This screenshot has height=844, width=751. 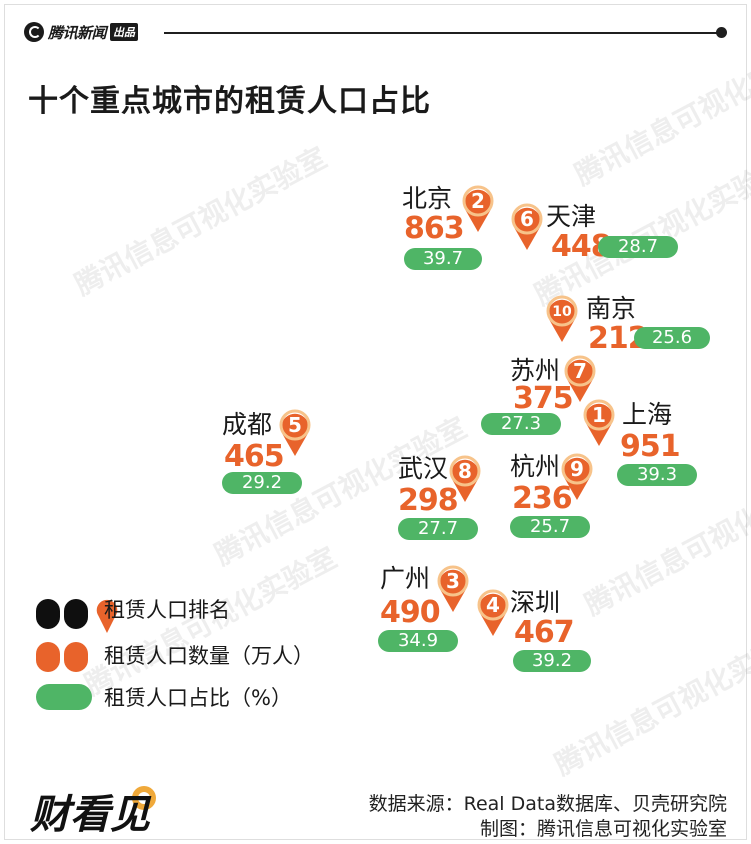 I want to click on rental-share-pill: 25.6, so click(x=672, y=338).